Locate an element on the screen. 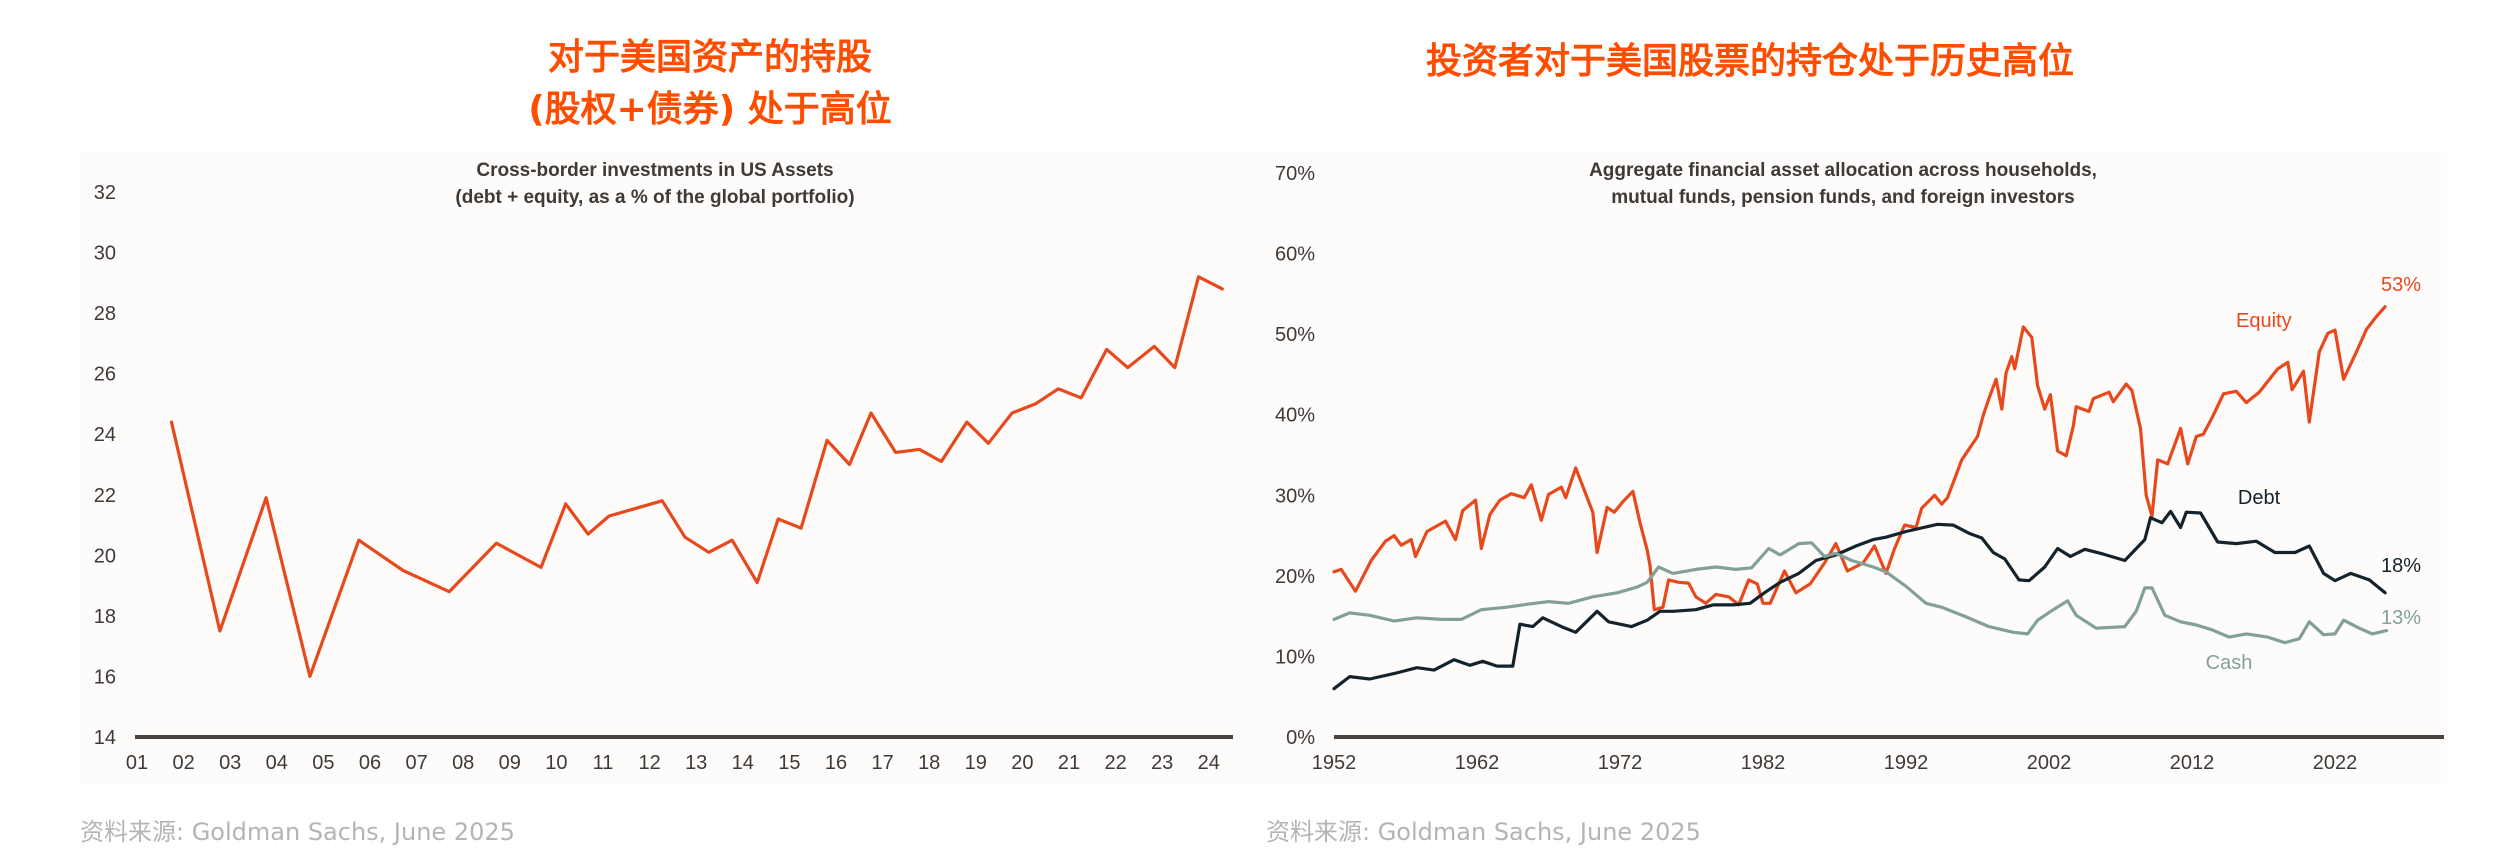 The height and width of the screenshot is (855, 2500). right-x-tick-label: 1992 is located at coordinates (1906, 763).